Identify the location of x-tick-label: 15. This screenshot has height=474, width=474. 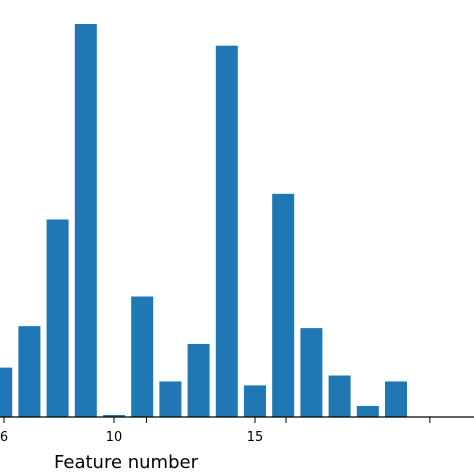
(255, 437).